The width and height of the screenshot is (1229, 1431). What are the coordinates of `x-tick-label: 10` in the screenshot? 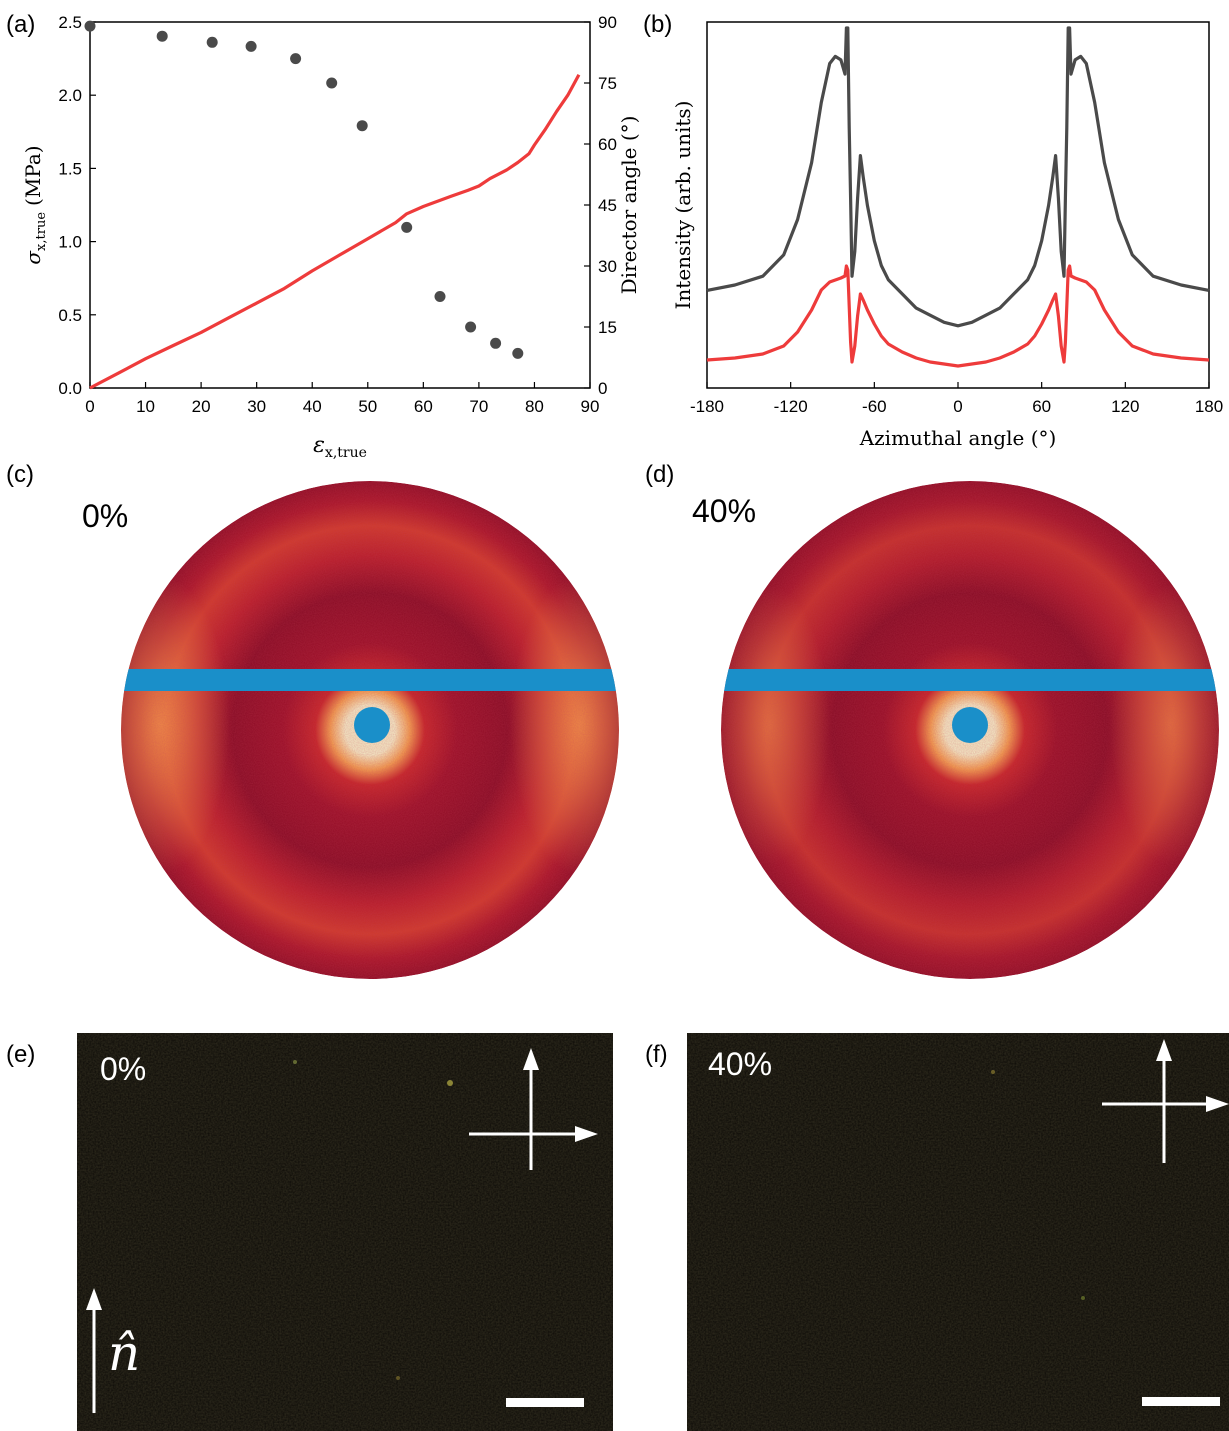 It's located at (145, 406).